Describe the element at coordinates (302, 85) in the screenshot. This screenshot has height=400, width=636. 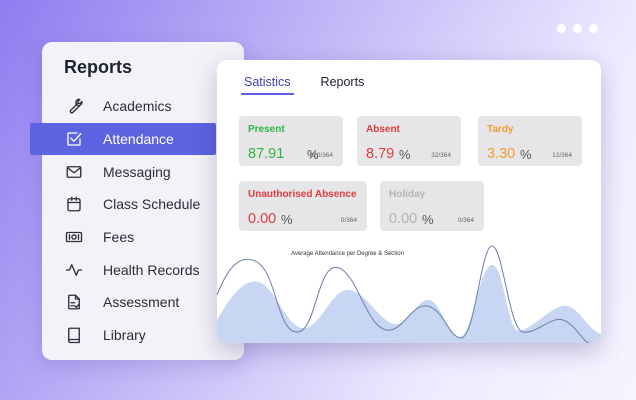
I see `panel-tabs: Satistics Reports` at that location.